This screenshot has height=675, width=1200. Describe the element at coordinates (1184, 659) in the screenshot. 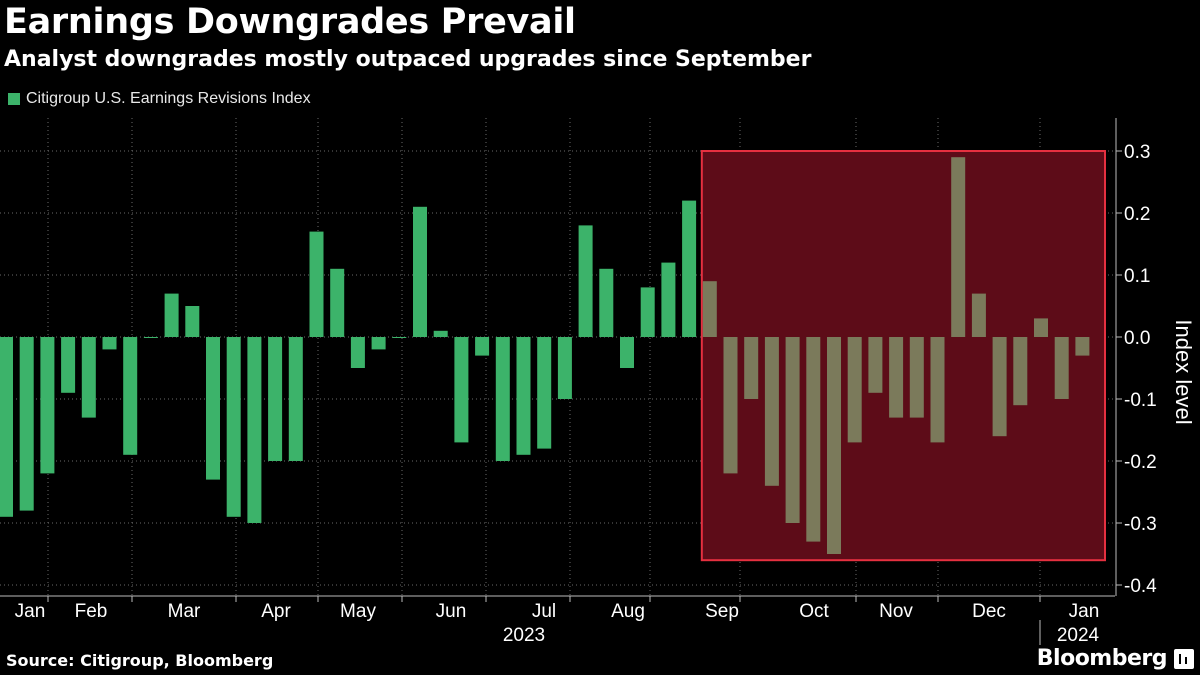

I see `bloomberg-icon` at that location.